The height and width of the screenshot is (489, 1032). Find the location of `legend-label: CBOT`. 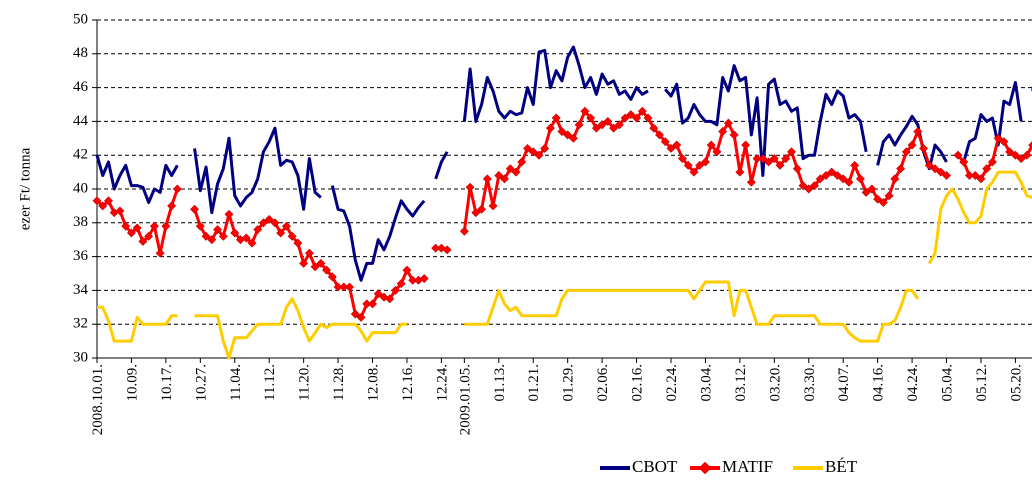

legend-label: CBOT is located at coordinates (655, 466).